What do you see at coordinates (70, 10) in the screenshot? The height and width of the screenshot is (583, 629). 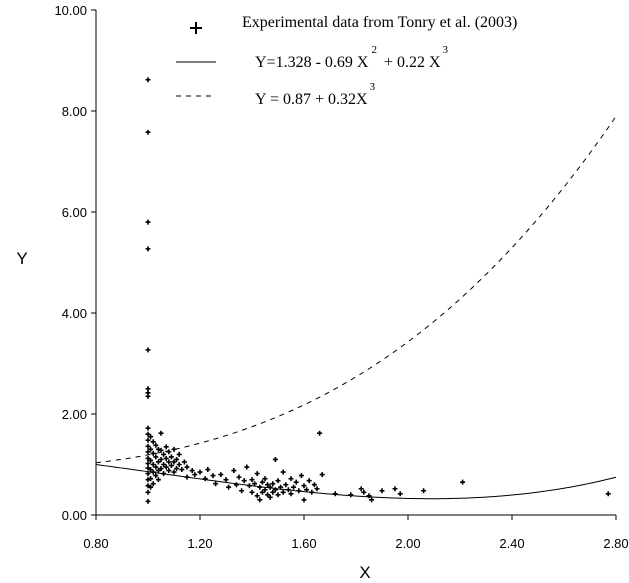 I see `y-tick-label: 10.00` at bounding box center [70, 10].